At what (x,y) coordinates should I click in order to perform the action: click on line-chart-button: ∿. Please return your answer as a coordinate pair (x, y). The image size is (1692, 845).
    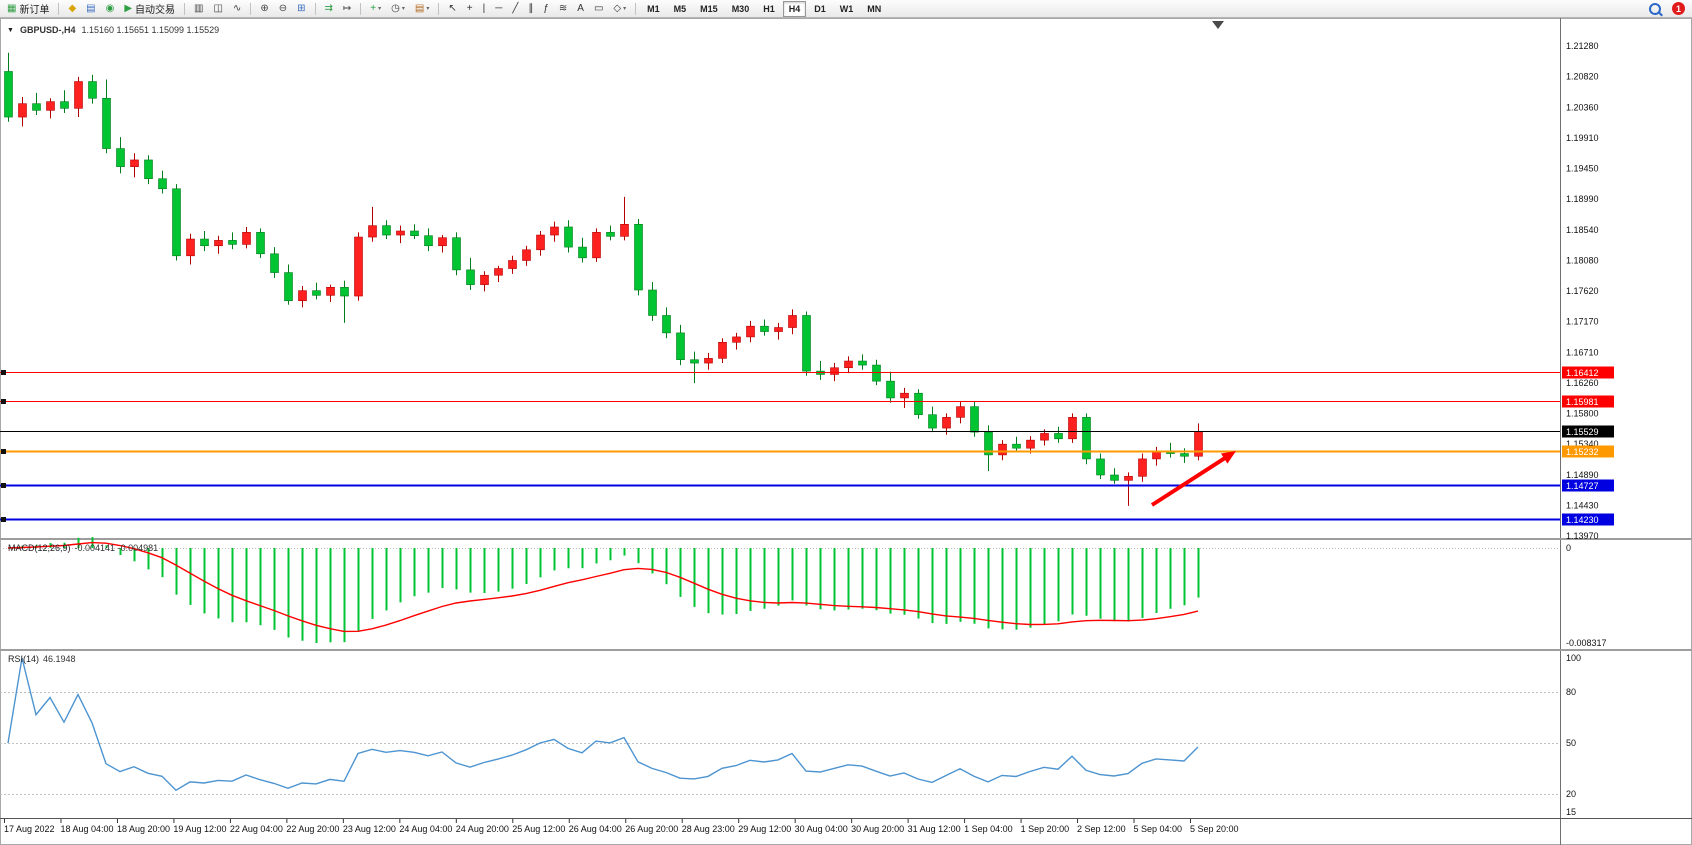
    Looking at the image, I should click on (237, 9).